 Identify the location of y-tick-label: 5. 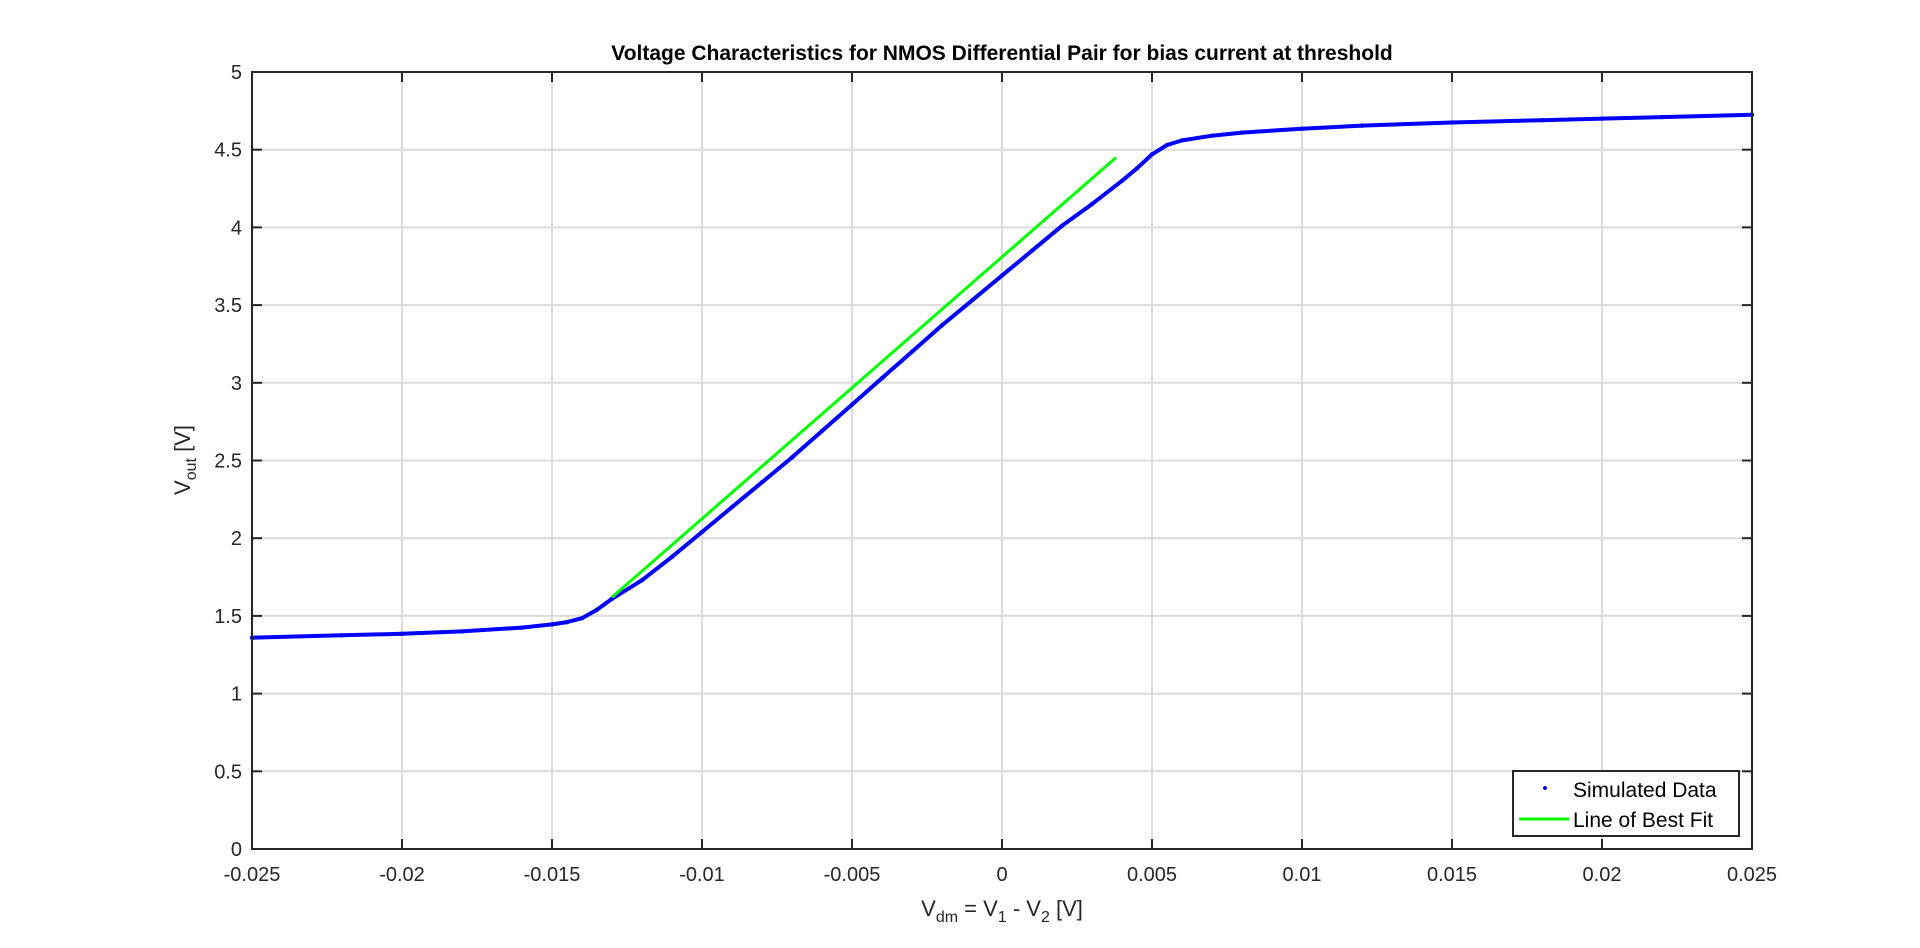
(236, 73).